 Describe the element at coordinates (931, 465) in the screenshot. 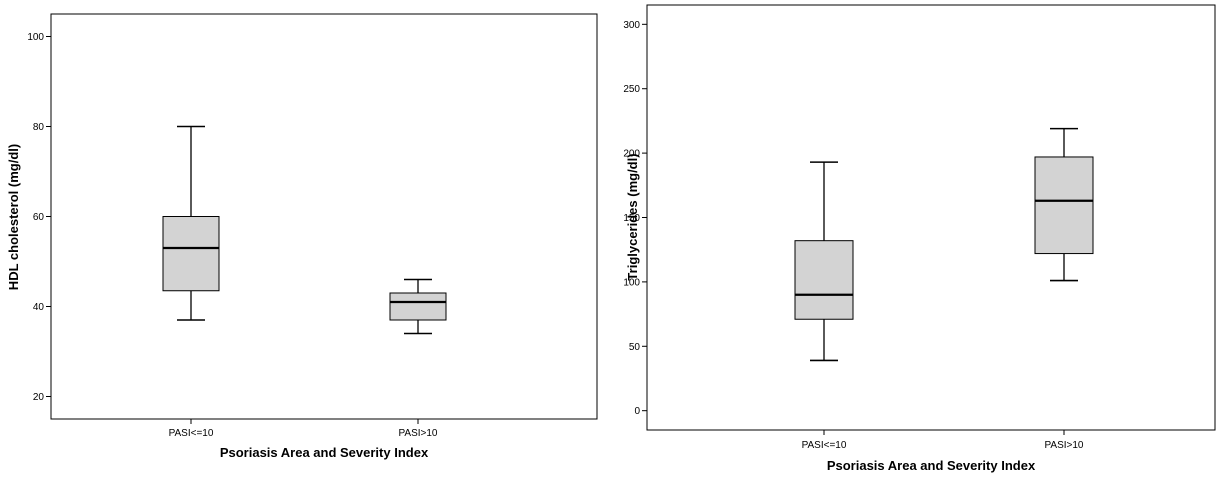

I see `triglycerides-x-axis-label: Psoriasis Area and Severity Index` at that location.